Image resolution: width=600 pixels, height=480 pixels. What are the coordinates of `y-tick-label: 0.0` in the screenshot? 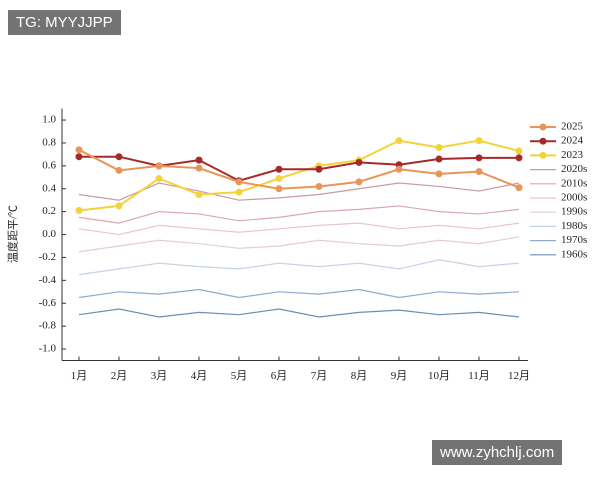 It's located at (49, 234).